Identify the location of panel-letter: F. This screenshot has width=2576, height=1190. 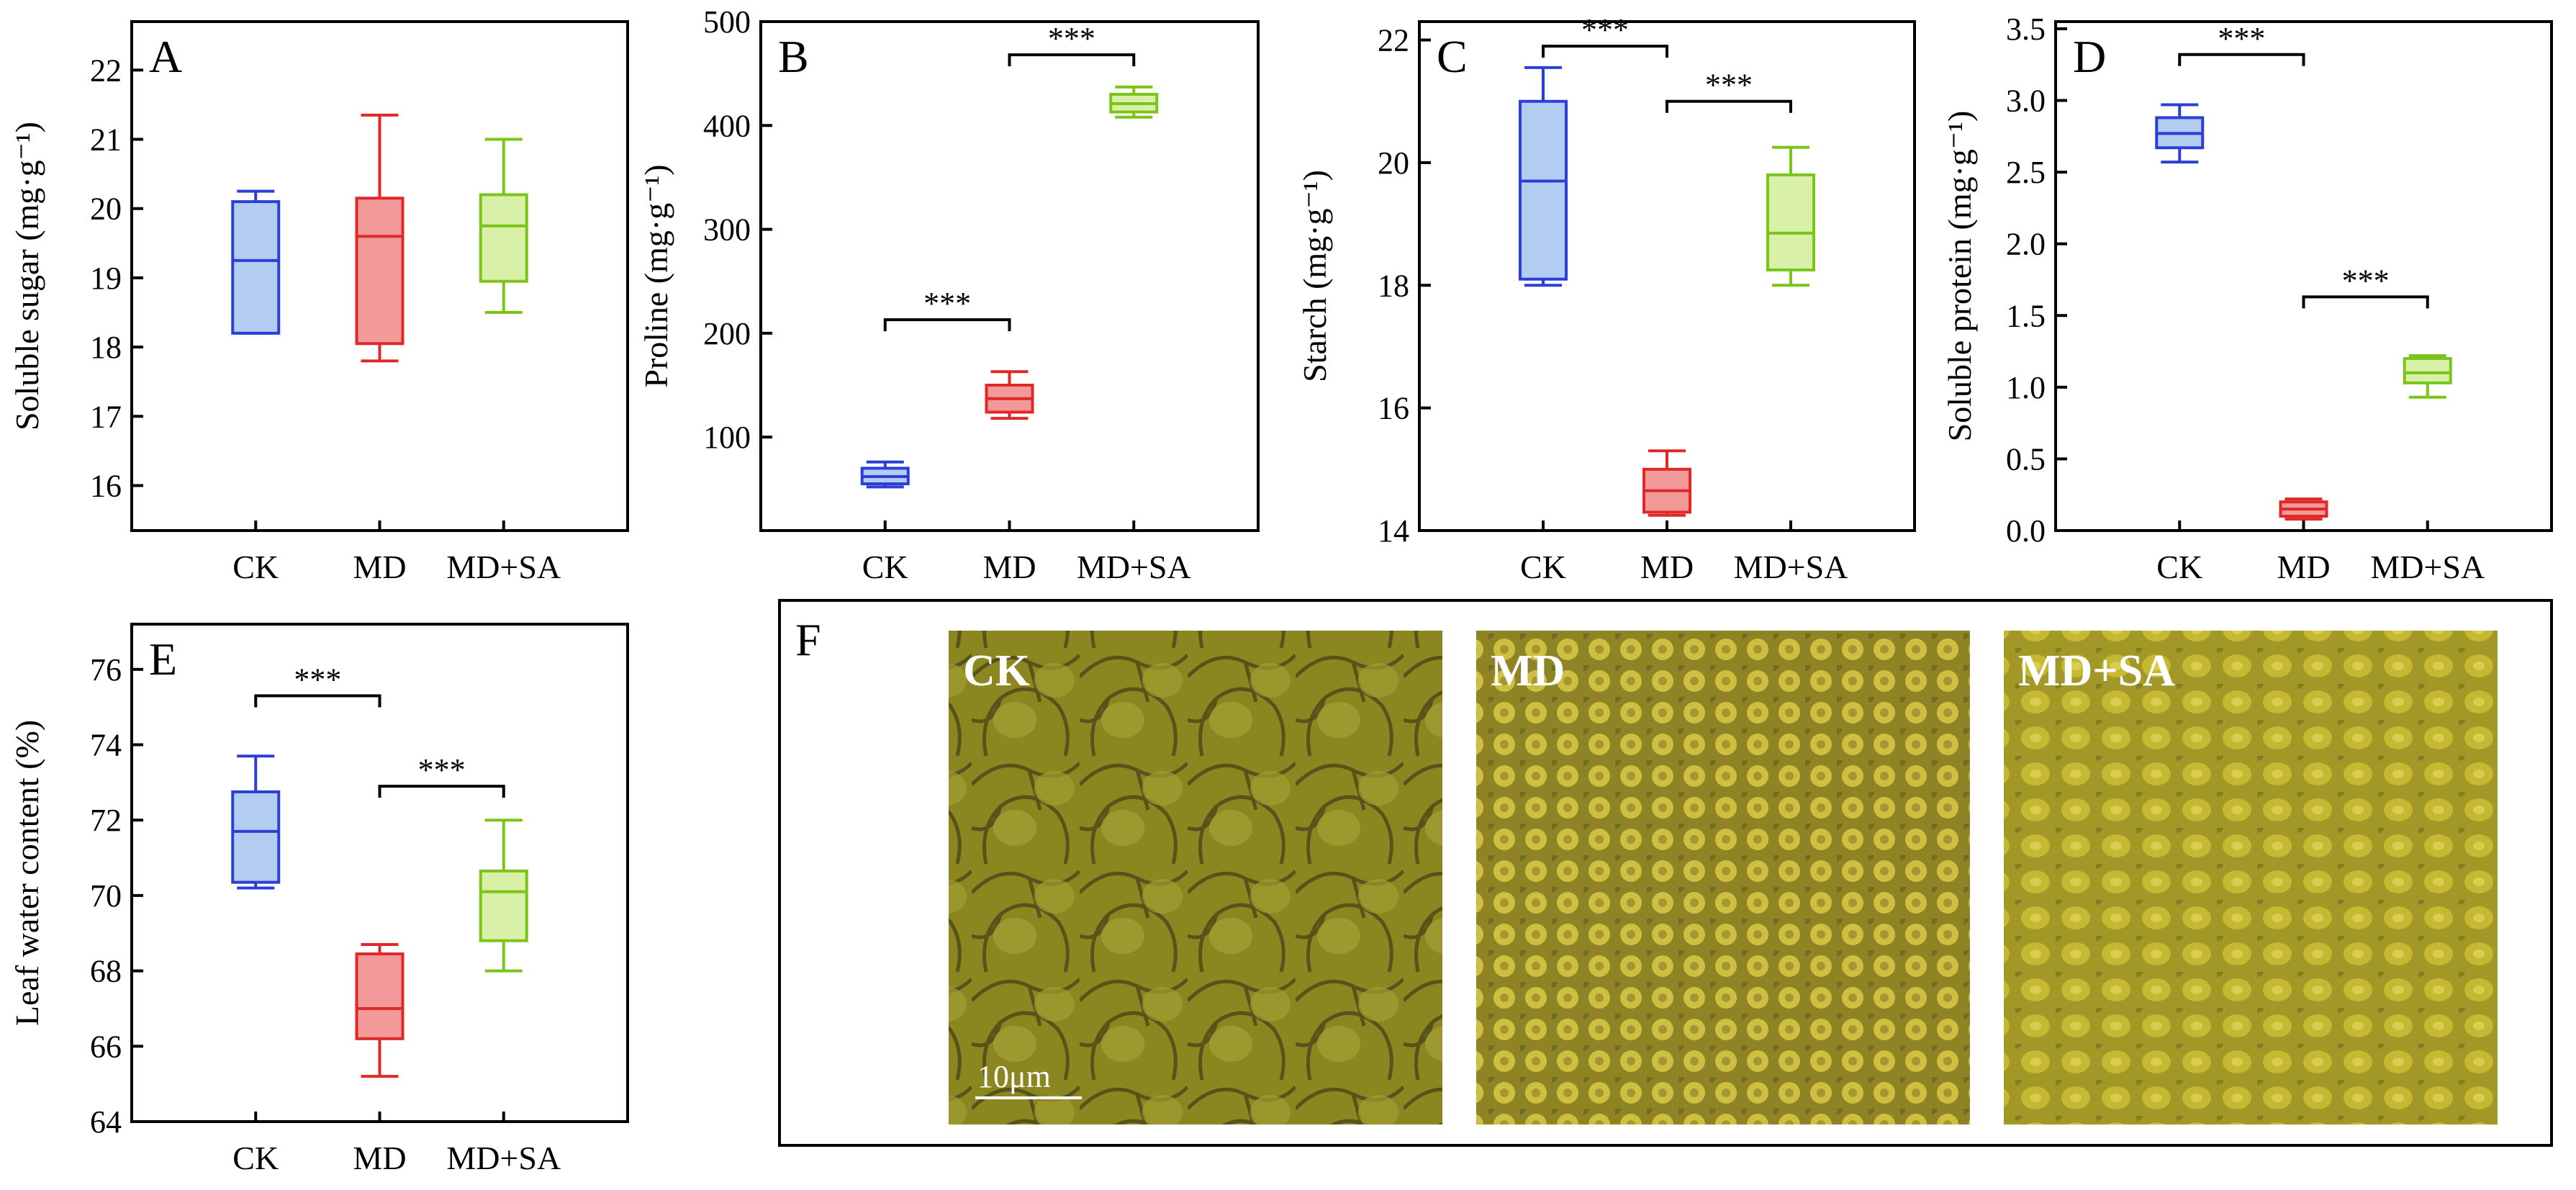
(808, 639).